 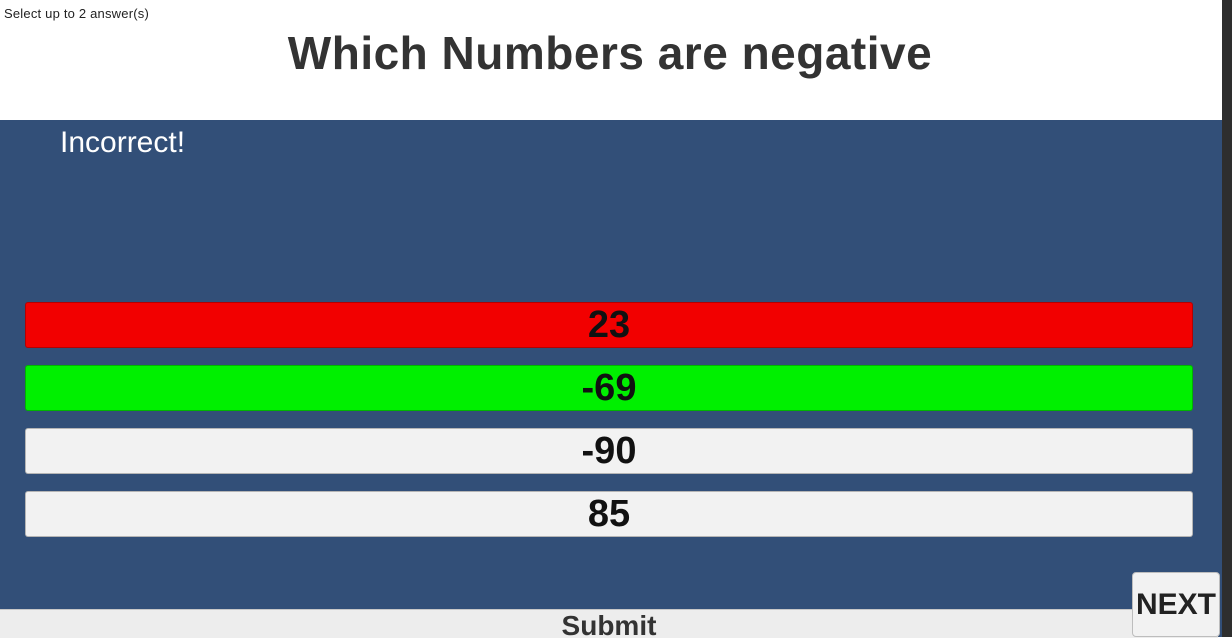 I want to click on answer-option-2: -69, so click(x=609, y=388).